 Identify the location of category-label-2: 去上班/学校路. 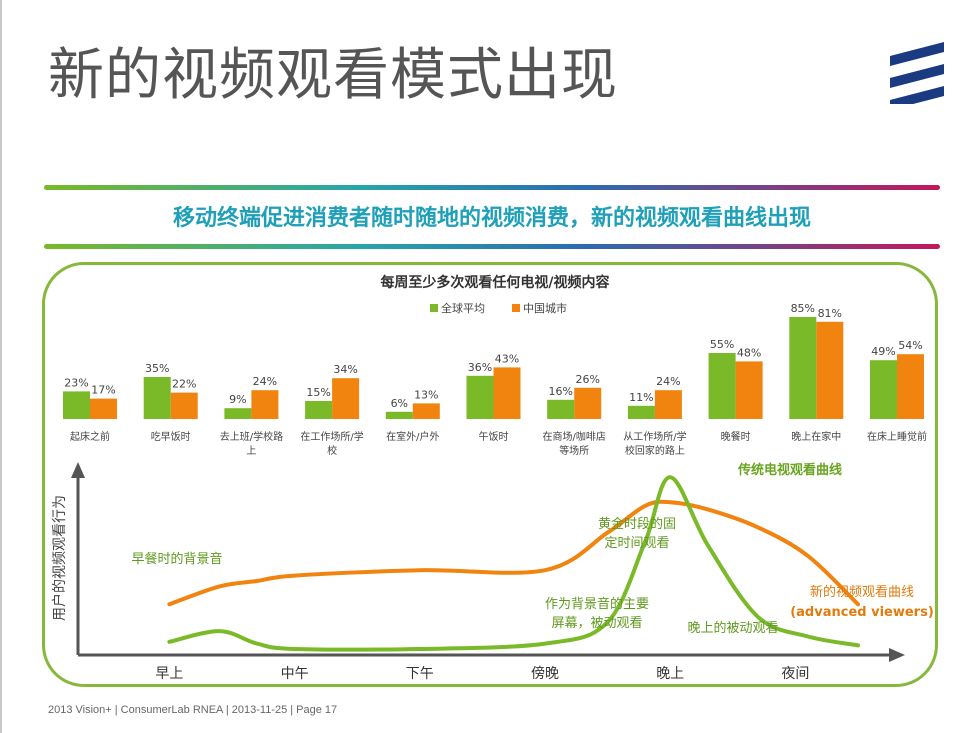
(251, 436).